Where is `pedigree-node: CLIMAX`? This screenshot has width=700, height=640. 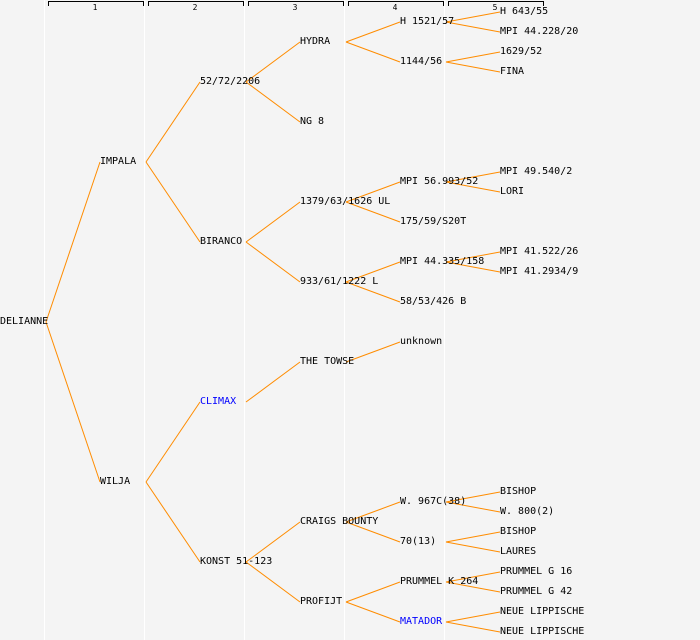
pedigree-node: CLIMAX is located at coordinates (218, 401).